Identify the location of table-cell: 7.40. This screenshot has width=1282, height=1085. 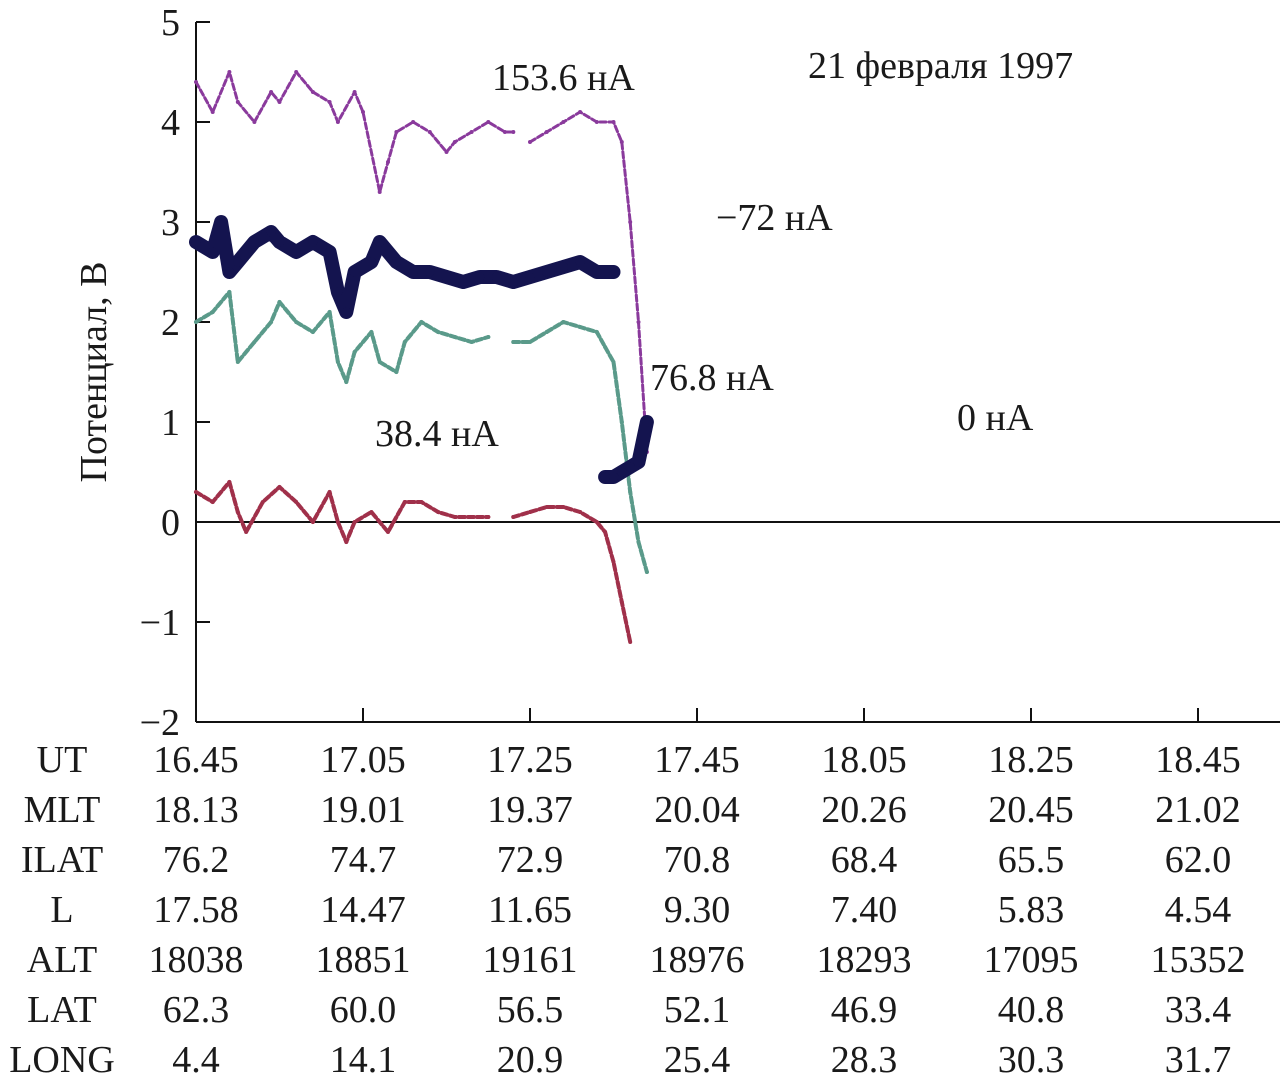
(864, 910).